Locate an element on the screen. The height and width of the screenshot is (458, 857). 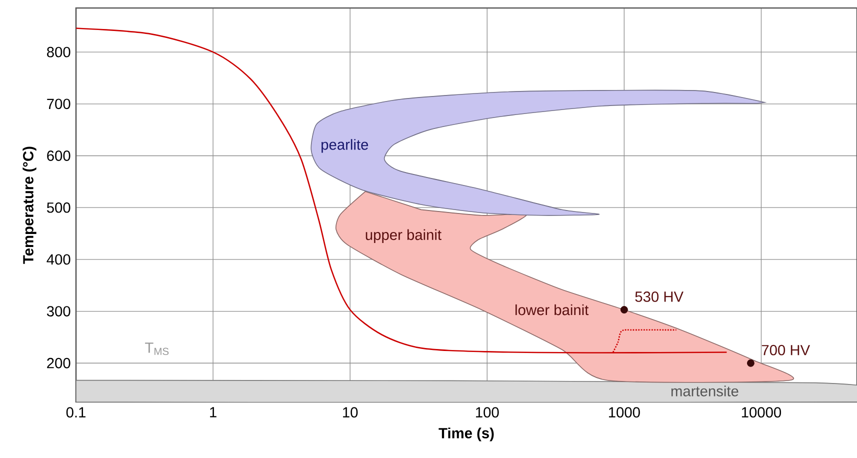
annotation: 700 HV is located at coordinates (786, 350).